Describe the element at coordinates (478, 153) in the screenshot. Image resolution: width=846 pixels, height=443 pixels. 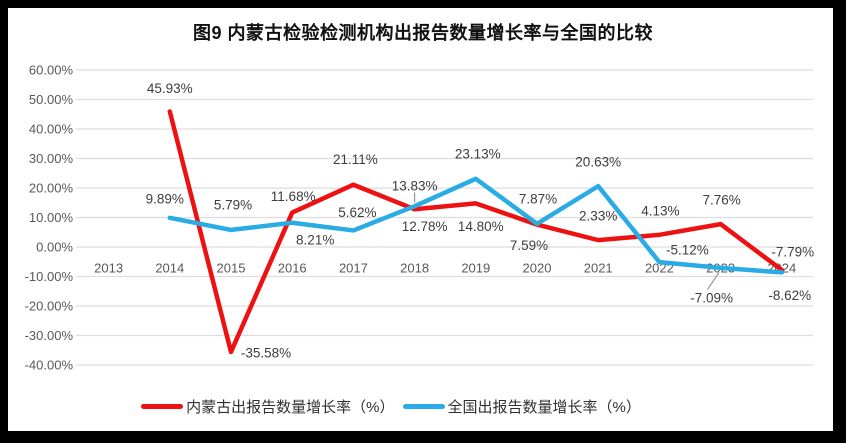
I see `data-point-label: 23.13%` at that location.